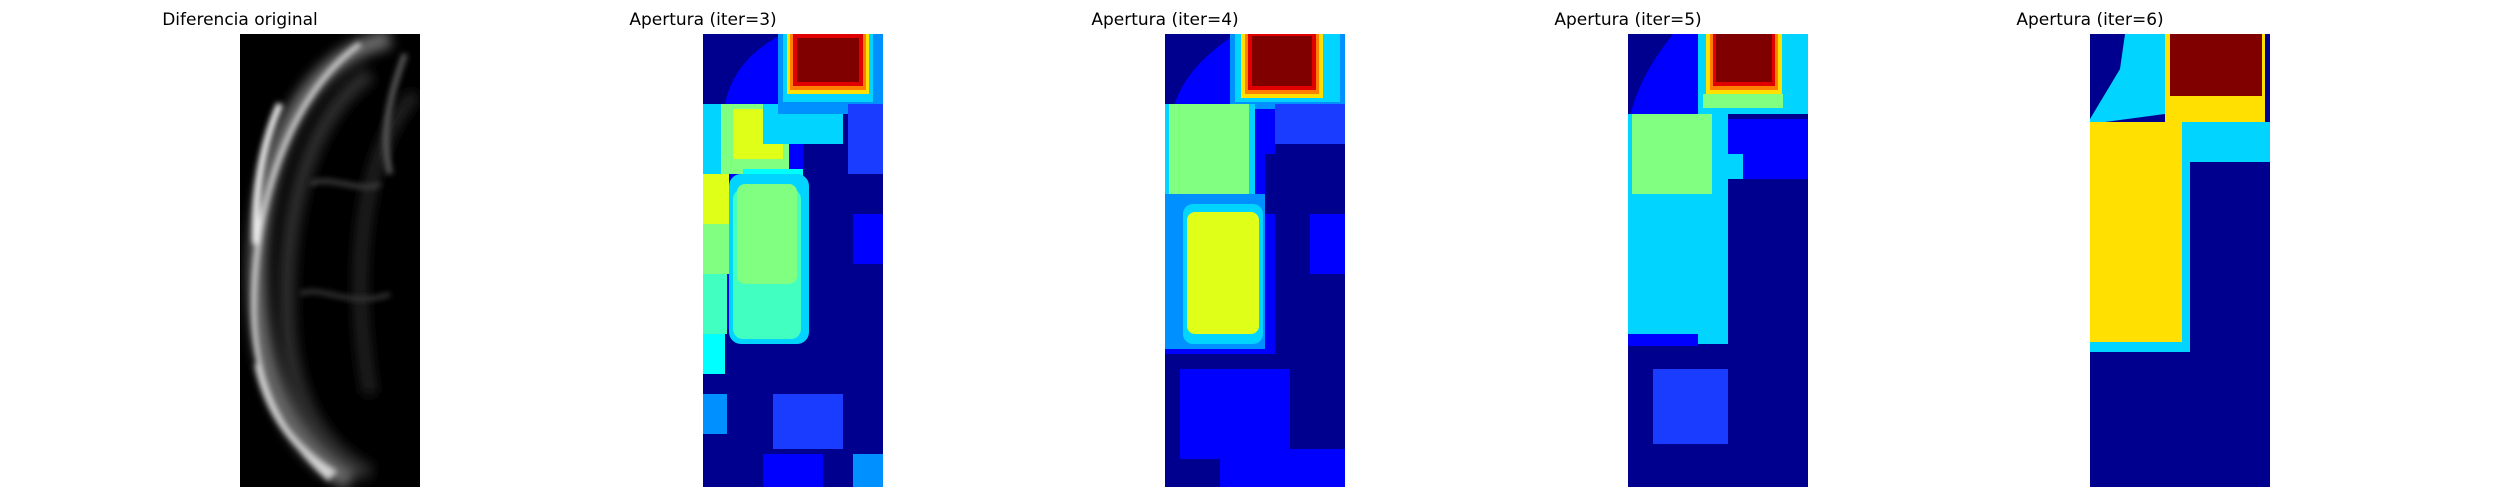  What do you see at coordinates (240, 20) in the screenshot?
I see `panel-title-original: Diferencia original` at bounding box center [240, 20].